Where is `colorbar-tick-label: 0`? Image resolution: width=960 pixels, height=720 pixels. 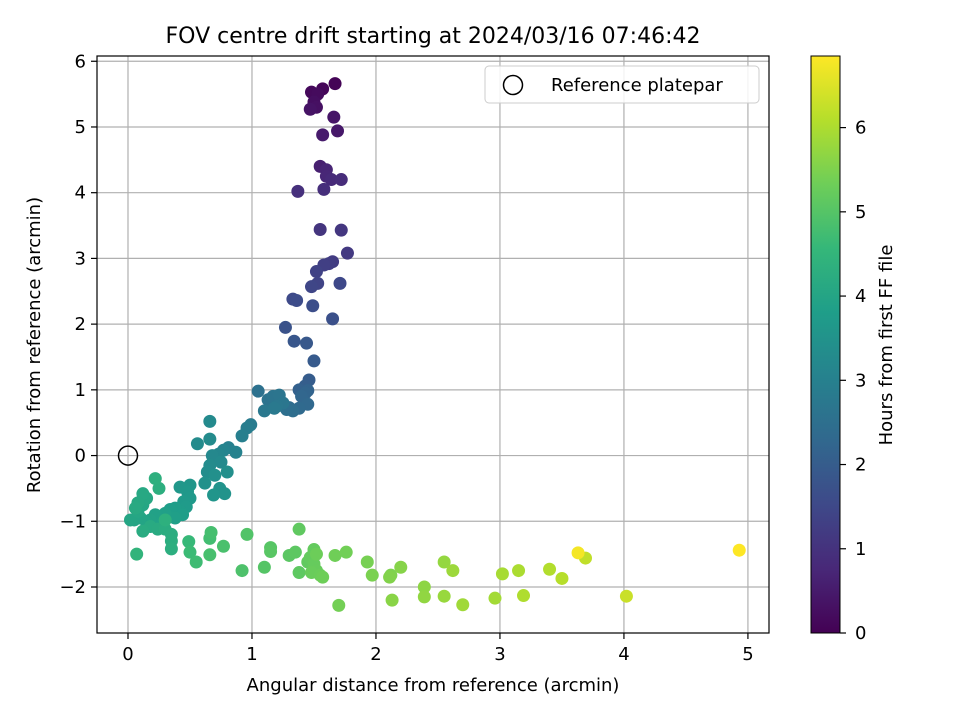 colorbar-tick-label: 0 is located at coordinates (860, 633).